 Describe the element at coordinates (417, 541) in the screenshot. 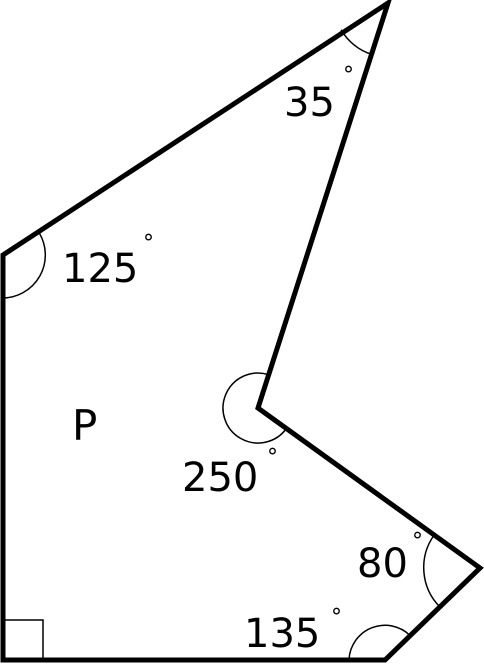

I see `degree-mark-80: °` at that location.